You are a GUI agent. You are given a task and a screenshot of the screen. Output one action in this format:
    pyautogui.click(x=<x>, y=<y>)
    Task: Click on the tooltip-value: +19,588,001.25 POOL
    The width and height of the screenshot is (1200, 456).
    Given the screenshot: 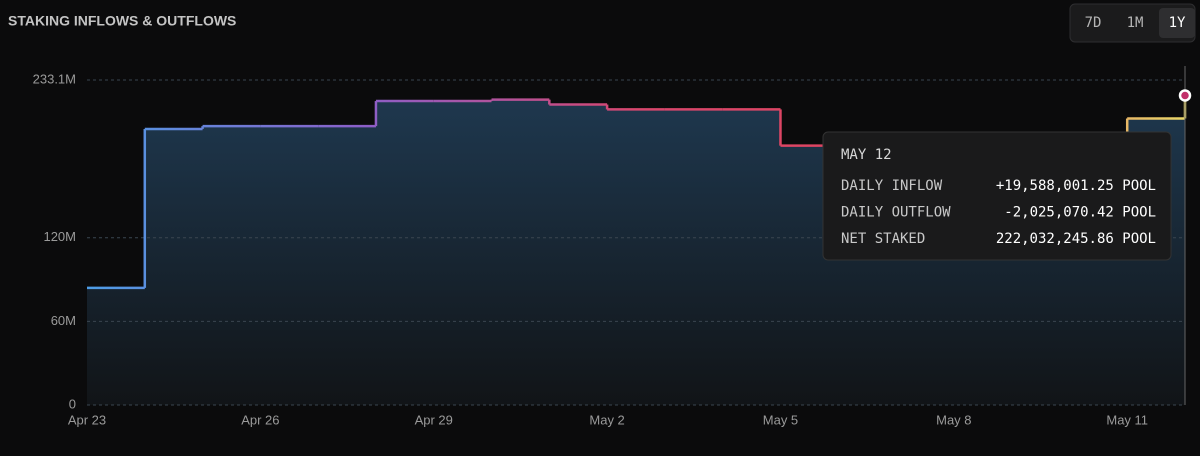 What is the action you would take?
    pyautogui.click(x=1076, y=186)
    